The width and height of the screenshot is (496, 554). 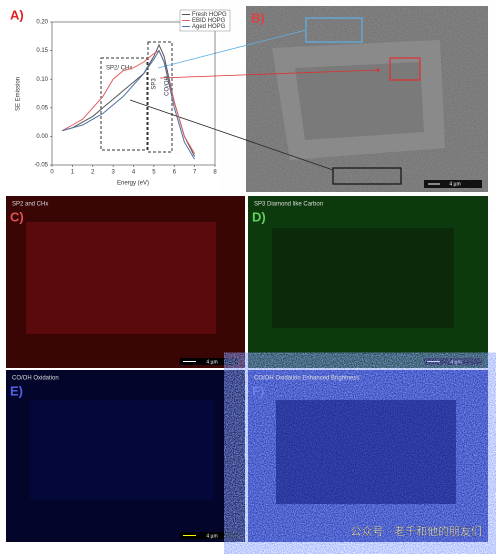 What do you see at coordinates (30, 205) in the screenshot?
I see `panel-title: SP2 and CHx` at bounding box center [30, 205].